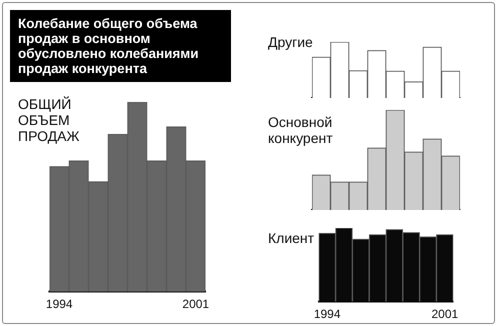 The width and height of the screenshot is (497, 326). Describe the element at coordinates (120, 46) in the screenshot. I see `chart-title: Колебание общего объема продаж в основном обусловлено колебаниями продаж конкурента` at that location.